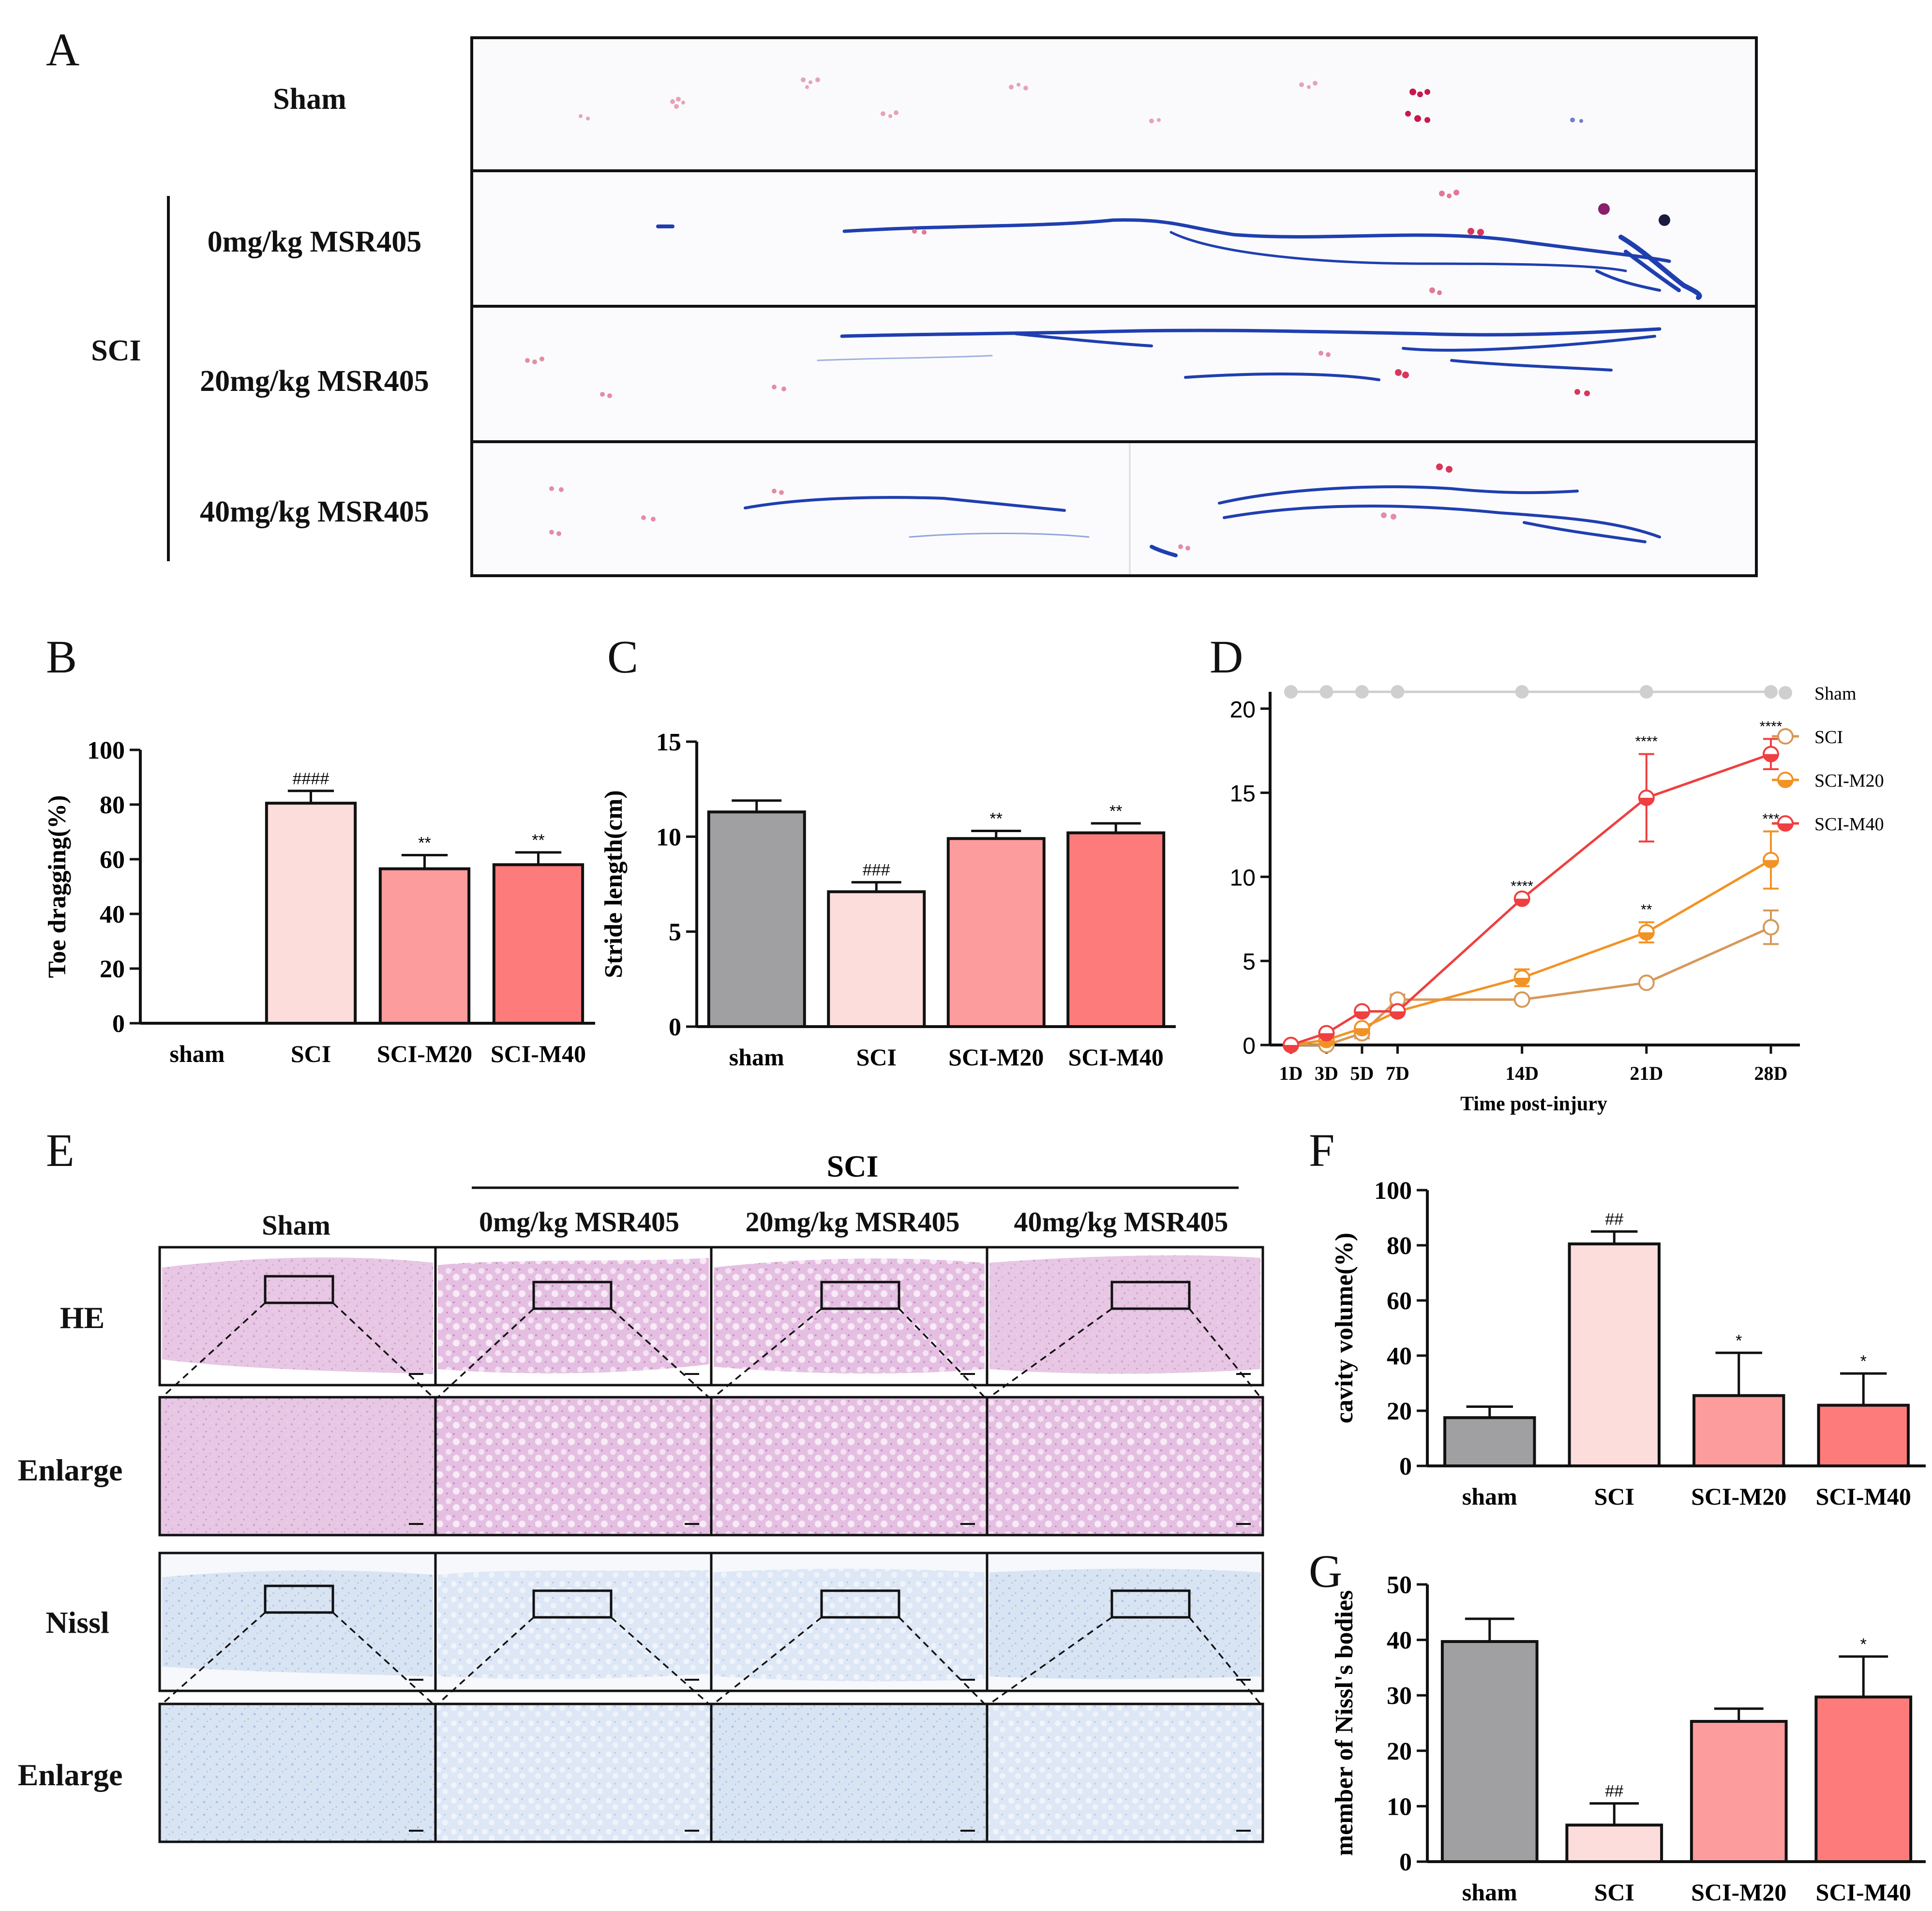 The image size is (1932, 1911). What do you see at coordinates (1522, 887) in the screenshot?
I see `significance-label: ****` at bounding box center [1522, 887].